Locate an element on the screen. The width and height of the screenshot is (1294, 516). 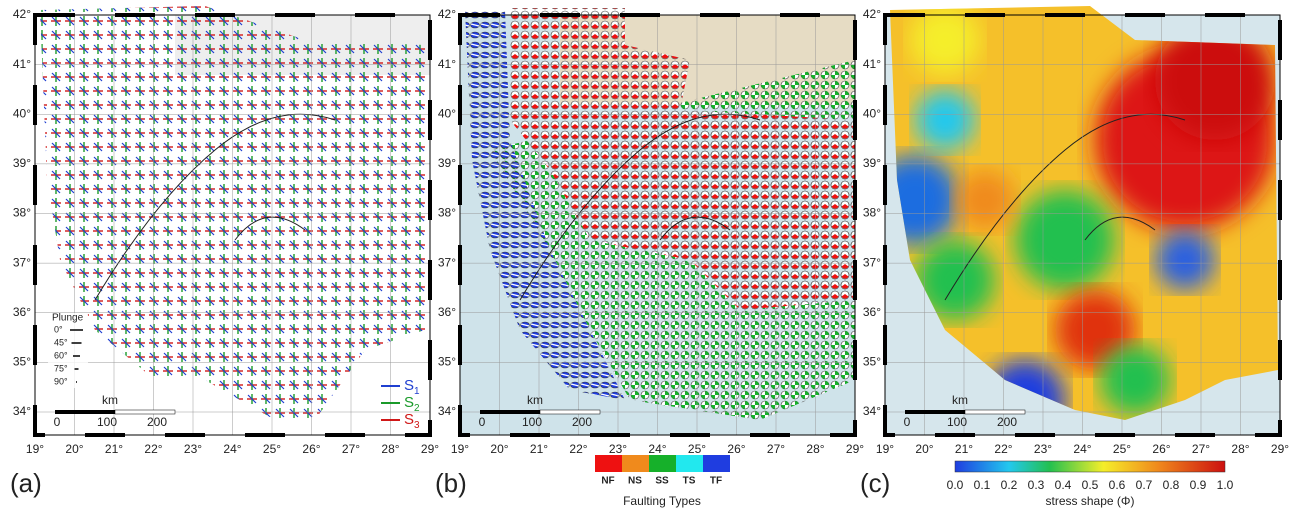
plunge-item: 90° is located at coordinates (61, 381).